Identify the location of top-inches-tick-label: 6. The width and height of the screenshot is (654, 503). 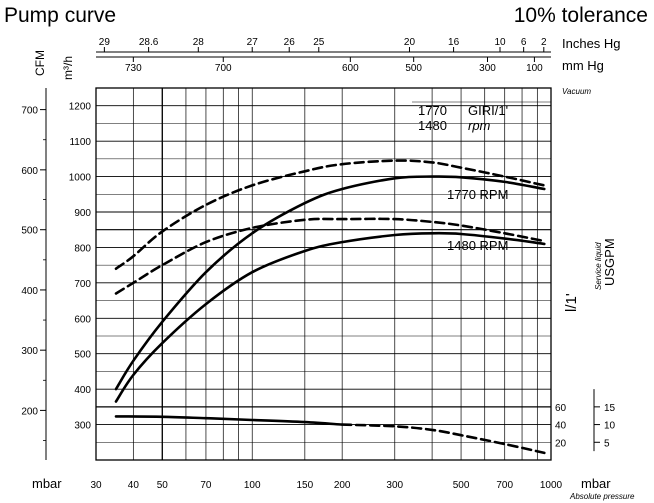
(524, 42).